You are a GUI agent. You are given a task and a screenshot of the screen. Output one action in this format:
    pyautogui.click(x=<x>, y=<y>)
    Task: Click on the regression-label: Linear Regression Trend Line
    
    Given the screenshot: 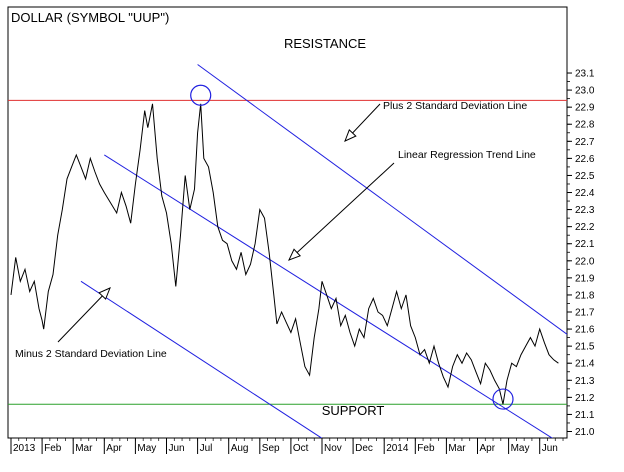 What is the action you would take?
    pyautogui.click(x=467, y=155)
    